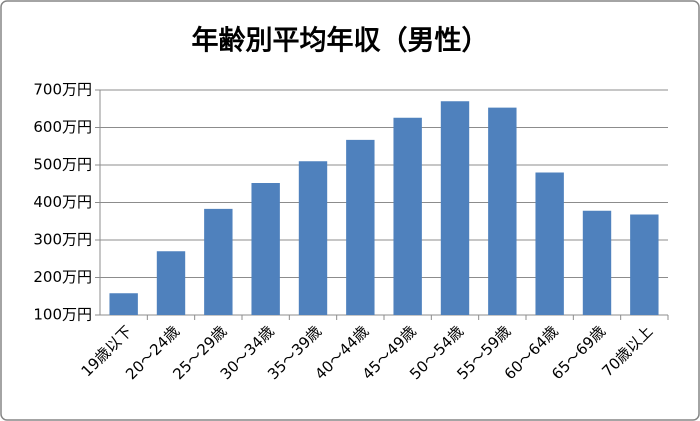 The width and height of the screenshot is (700, 421). I want to click on y-tick-label: 600万円, so click(62, 127).